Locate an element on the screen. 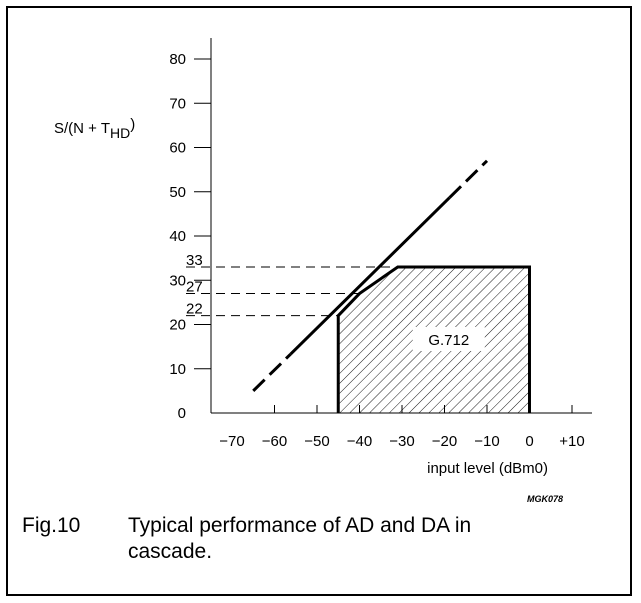  g712-region: G.712 is located at coordinates (433, 339).